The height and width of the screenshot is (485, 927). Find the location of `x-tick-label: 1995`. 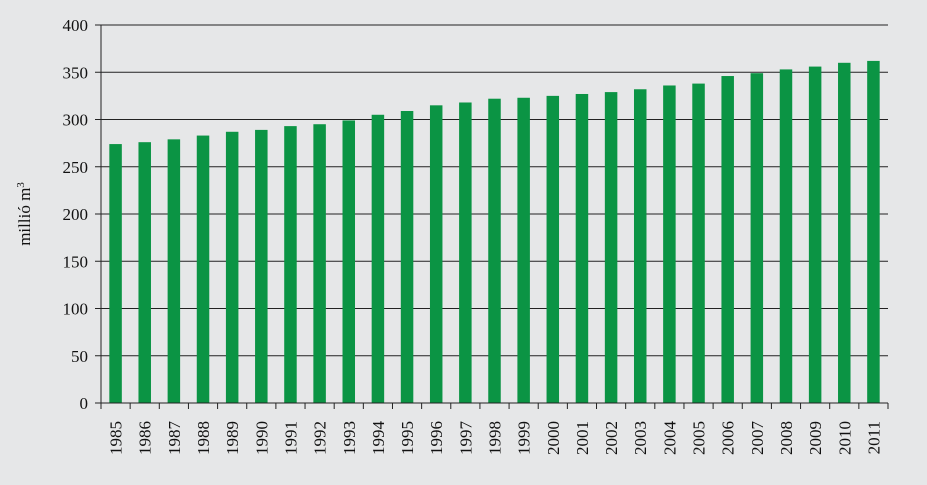

x-tick-label: 1995 is located at coordinates (407, 438).